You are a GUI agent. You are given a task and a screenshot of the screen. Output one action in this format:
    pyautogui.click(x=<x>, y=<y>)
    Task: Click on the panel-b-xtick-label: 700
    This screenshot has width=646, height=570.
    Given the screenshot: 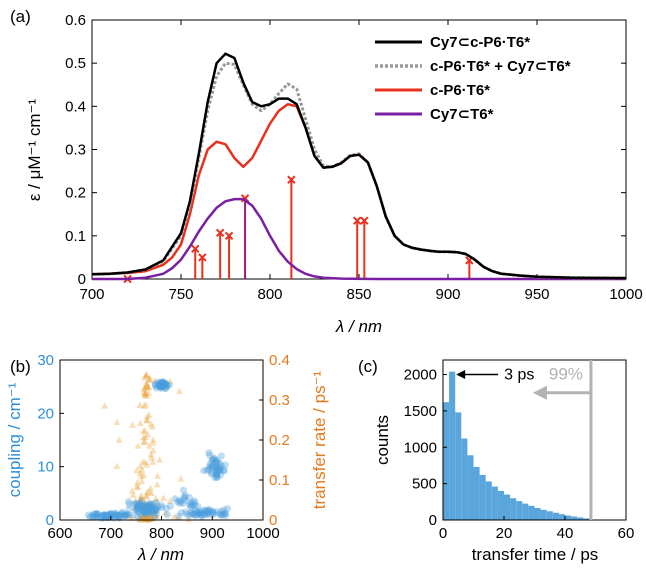 What is the action you would take?
    pyautogui.click(x=110, y=533)
    